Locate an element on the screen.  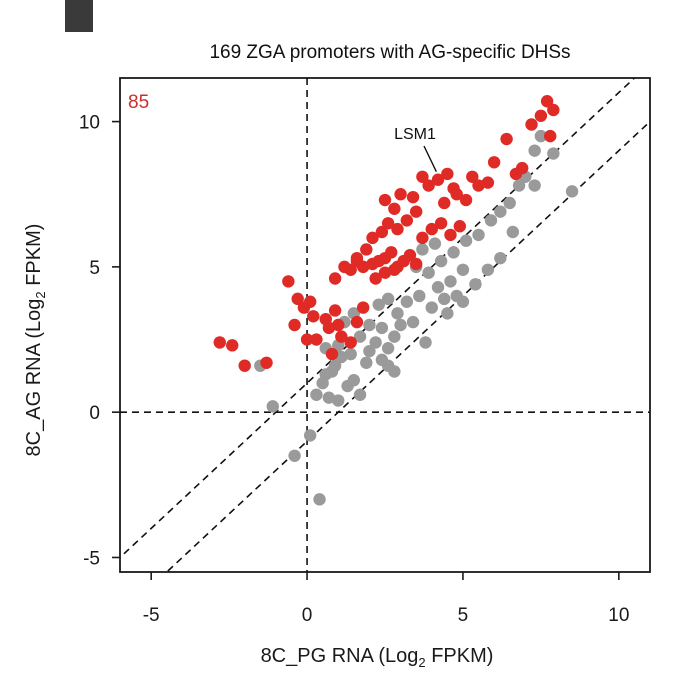
y-axis-title: 8C_AG RNA (Log2 FPKM) is located at coordinates (35, 340).